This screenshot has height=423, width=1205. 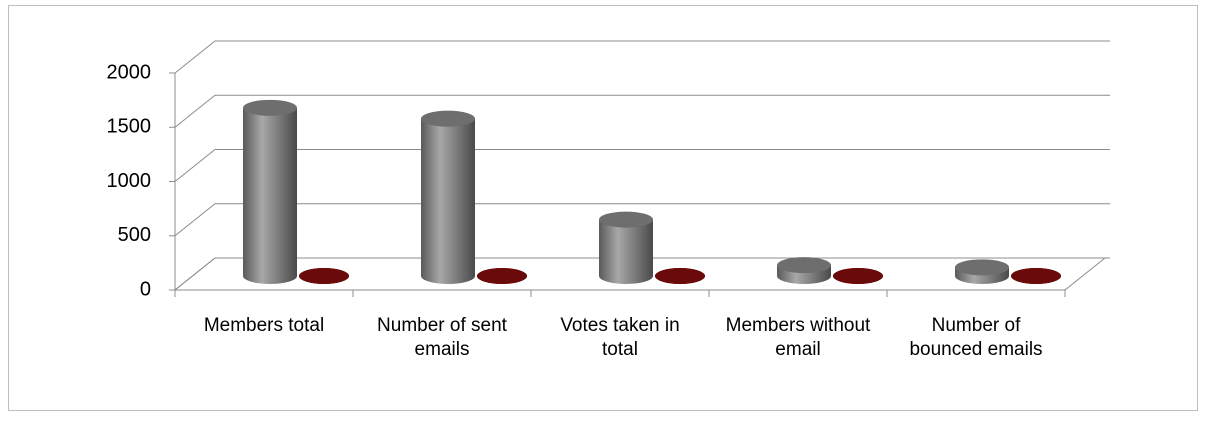 What do you see at coordinates (976, 337) in the screenshot?
I see `x-tick-label: Number of bounced emails` at bounding box center [976, 337].